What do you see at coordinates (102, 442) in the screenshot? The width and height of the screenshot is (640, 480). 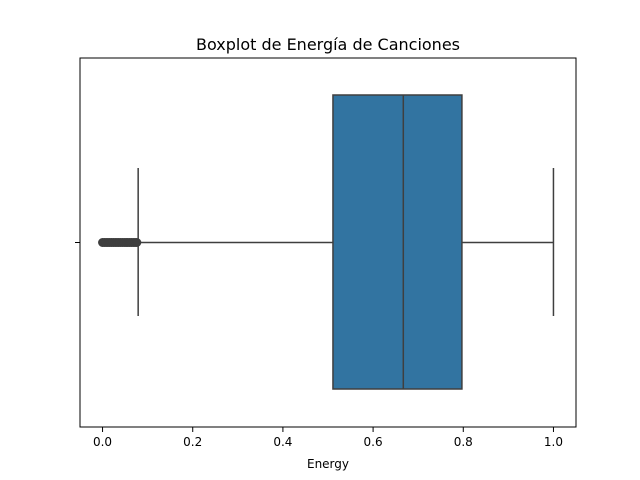 I see `x-tick-label: 0.0` at bounding box center [102, 442].